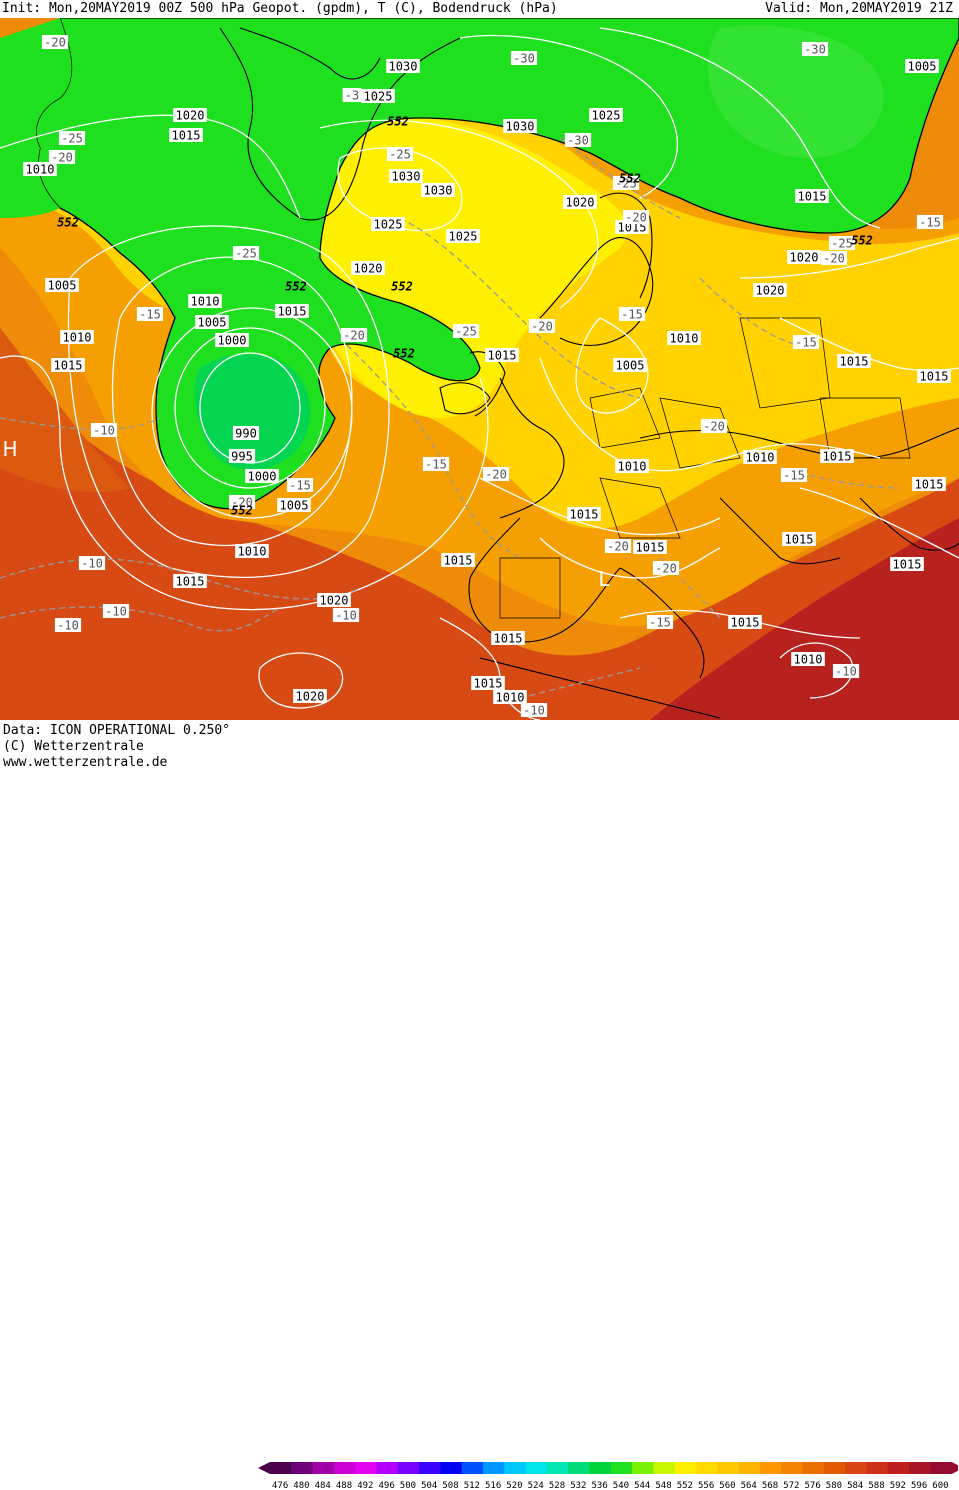 This screenshot has width=959, height=1490. What do you see at coordinates (344, 1485) in the screenshot?
I see `legend-tick-label: 488` at bounding box center [344, 1485].